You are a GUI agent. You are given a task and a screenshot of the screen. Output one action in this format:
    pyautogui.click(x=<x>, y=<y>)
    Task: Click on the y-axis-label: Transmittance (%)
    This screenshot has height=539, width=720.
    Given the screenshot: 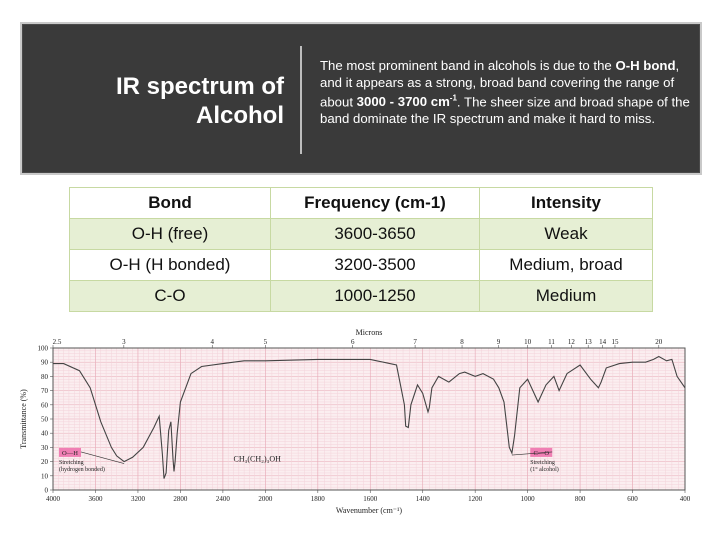 What is the action you would take?
    pyautogui.click(x=23, y=419)
    